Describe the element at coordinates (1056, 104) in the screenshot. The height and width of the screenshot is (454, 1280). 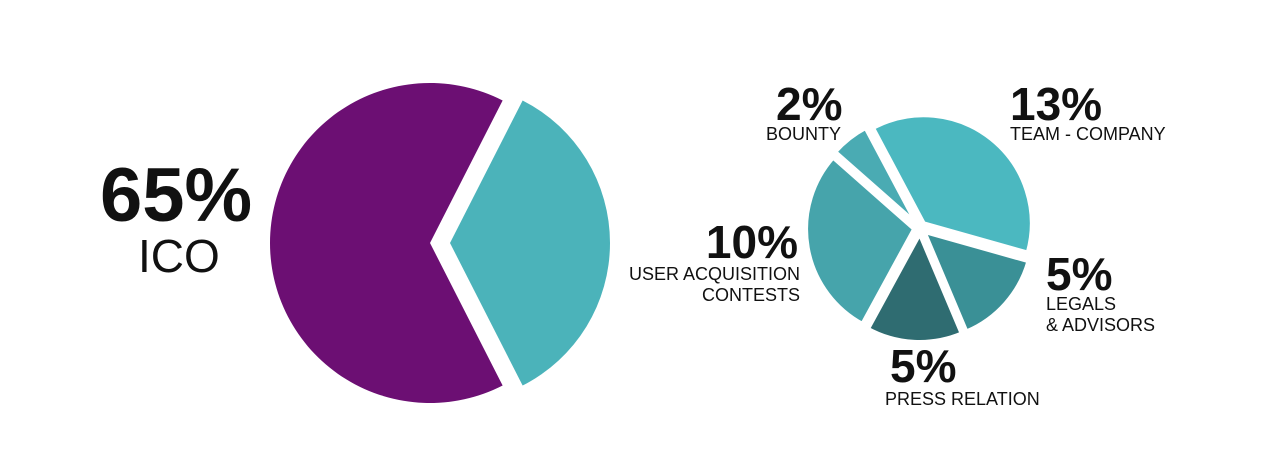
I see `value-label: 13%` at that location.